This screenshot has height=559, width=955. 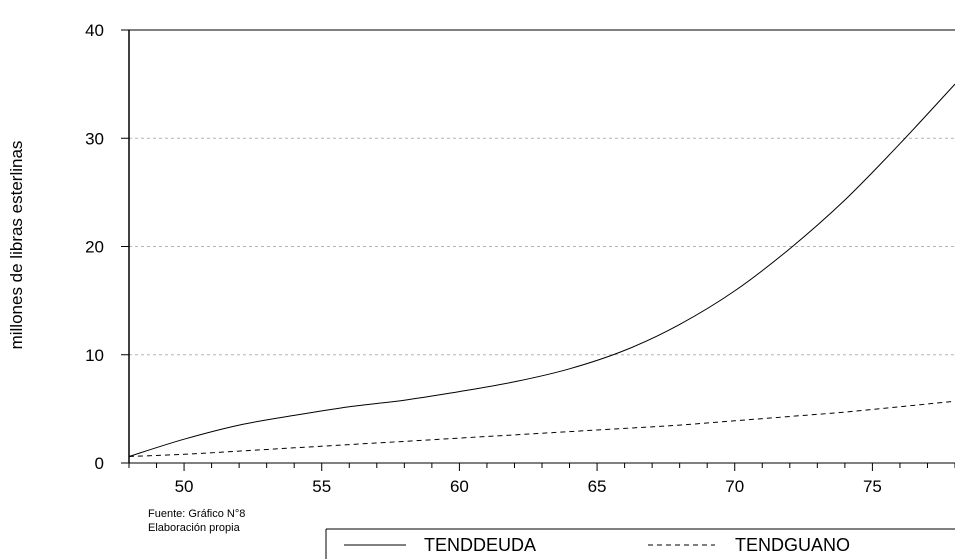 What do you see at coordinates (321, 486) in the screenshot?
I see `x-tick-label-55: 55` at bounding box center [321, 486].